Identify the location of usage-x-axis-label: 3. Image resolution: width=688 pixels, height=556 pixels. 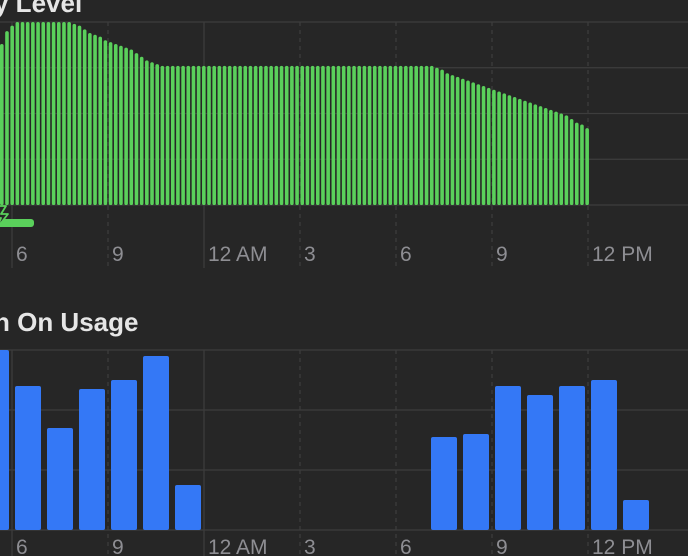
(310, 546).